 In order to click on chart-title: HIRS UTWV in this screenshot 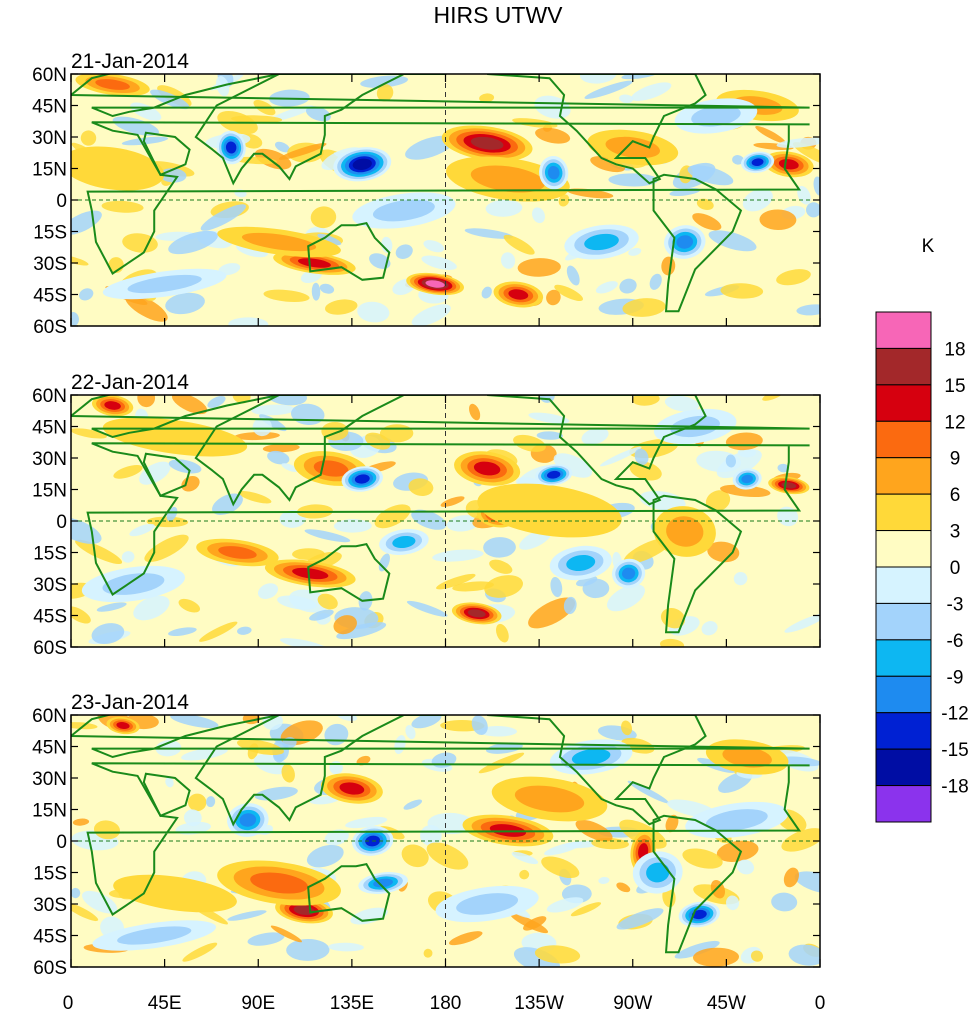, I will do `click(498, 15)`.